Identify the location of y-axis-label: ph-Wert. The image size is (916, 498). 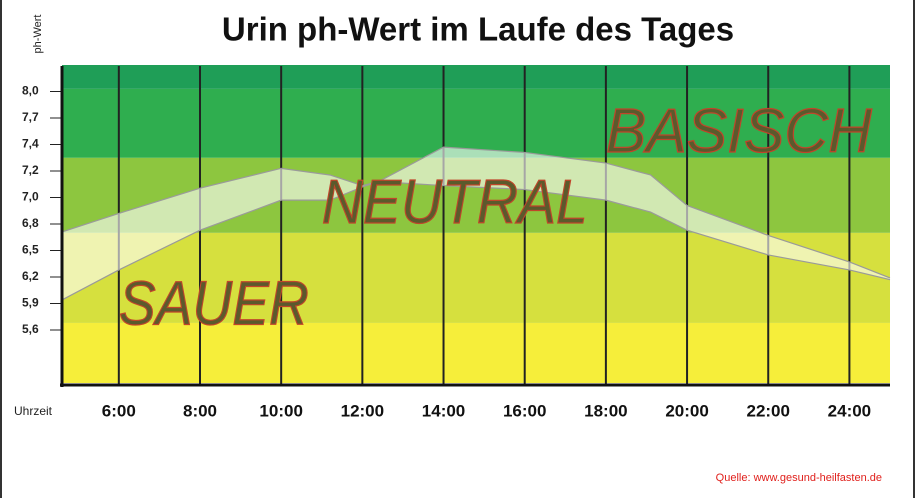
(38, 34).